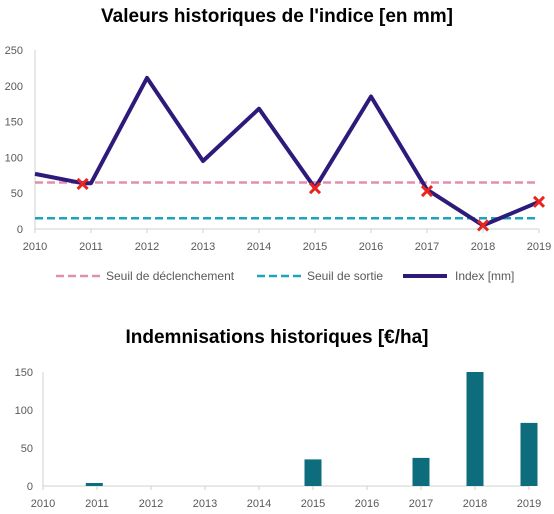  I want to click on chart1-y-tick-5: 250, so click(14, 51).